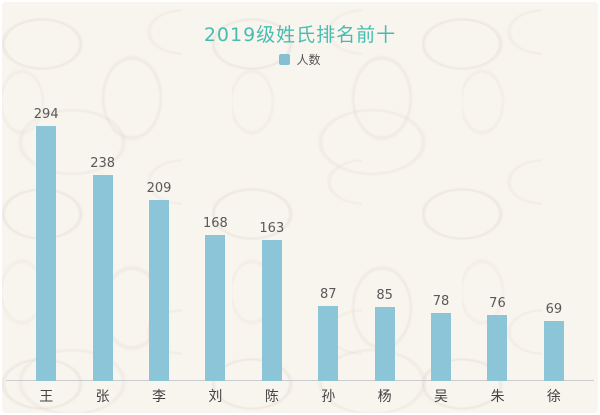  Describe the element at coordinates (384, 295) in the screenshot. I see `bar-value-label: 85` at that location.